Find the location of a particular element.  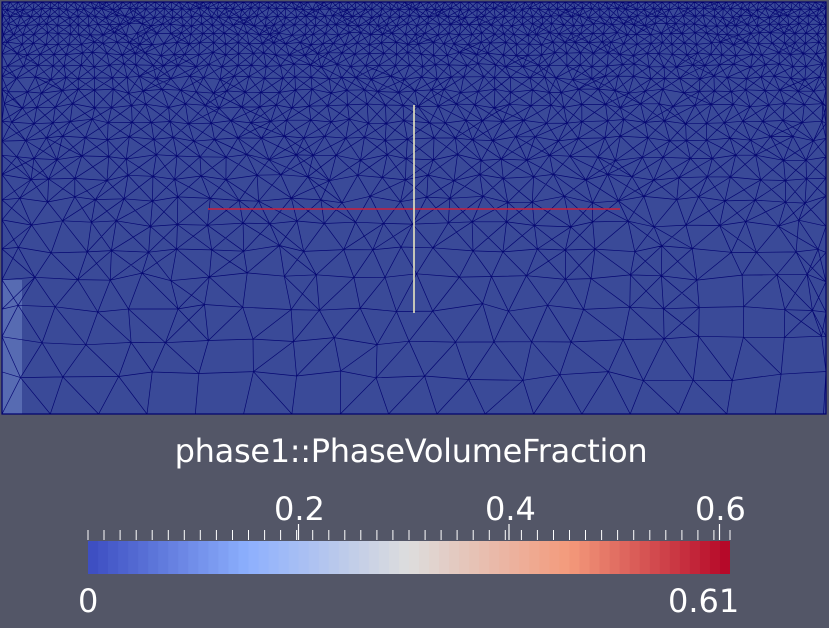

color-legend-tick-label: 0.4 is located at coordinates (510, 509).